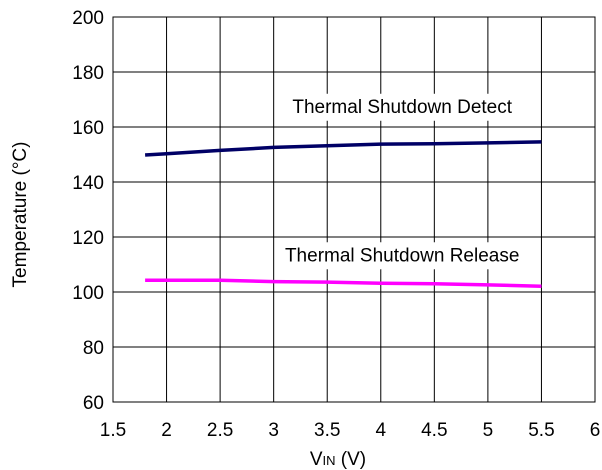  Describe the element at coordinates (273, 430) in the screenshot. I see `x-tick-label: 3` at that location.